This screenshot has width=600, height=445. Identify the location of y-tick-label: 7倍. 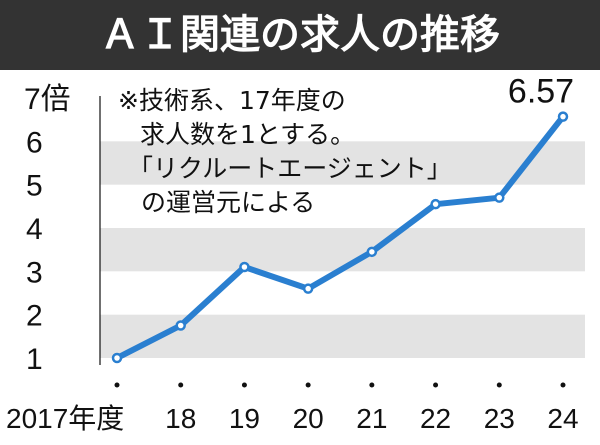
(47, 99).